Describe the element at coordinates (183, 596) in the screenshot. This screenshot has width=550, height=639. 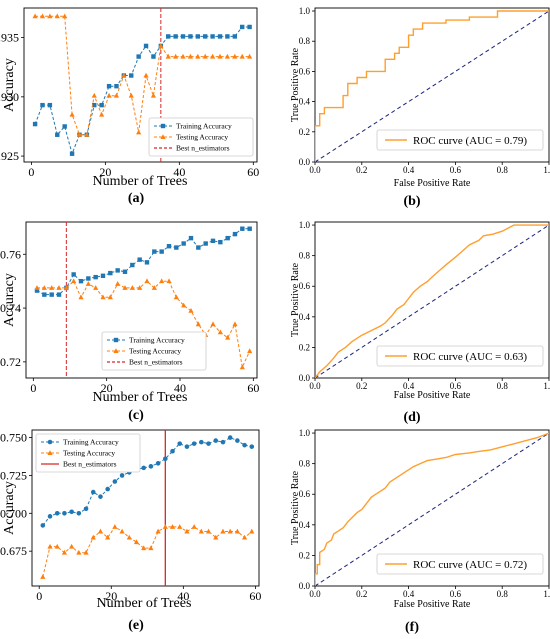
I see `x-tick-label-e: 40` at that location.